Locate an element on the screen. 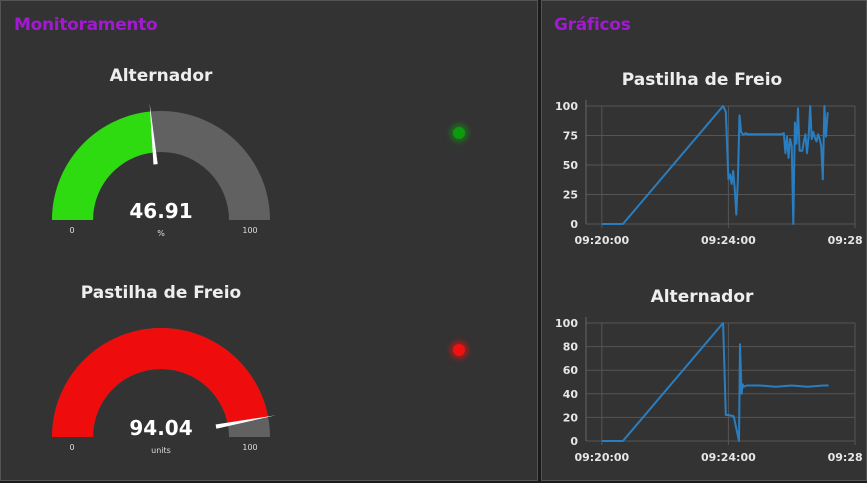 Image resolution: width=867 pixels, height=483 pixels. chart-title-pastilha: Pastilha de Freio is located at coordinates (702, 80).